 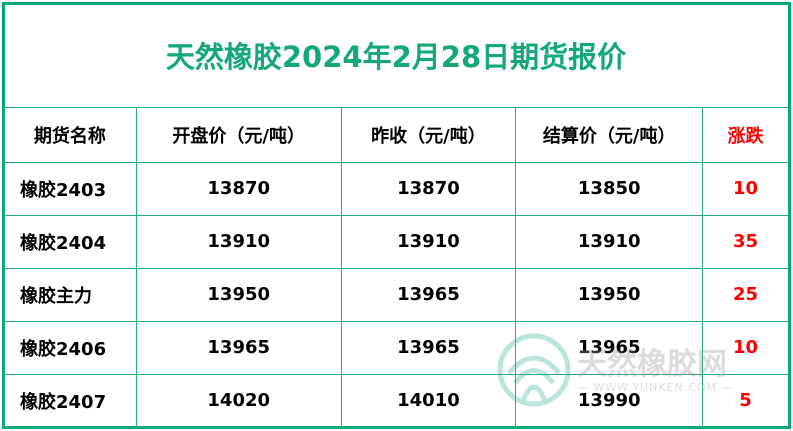 I want to click on header-name: 期货名称, so click(x=70, y=134).